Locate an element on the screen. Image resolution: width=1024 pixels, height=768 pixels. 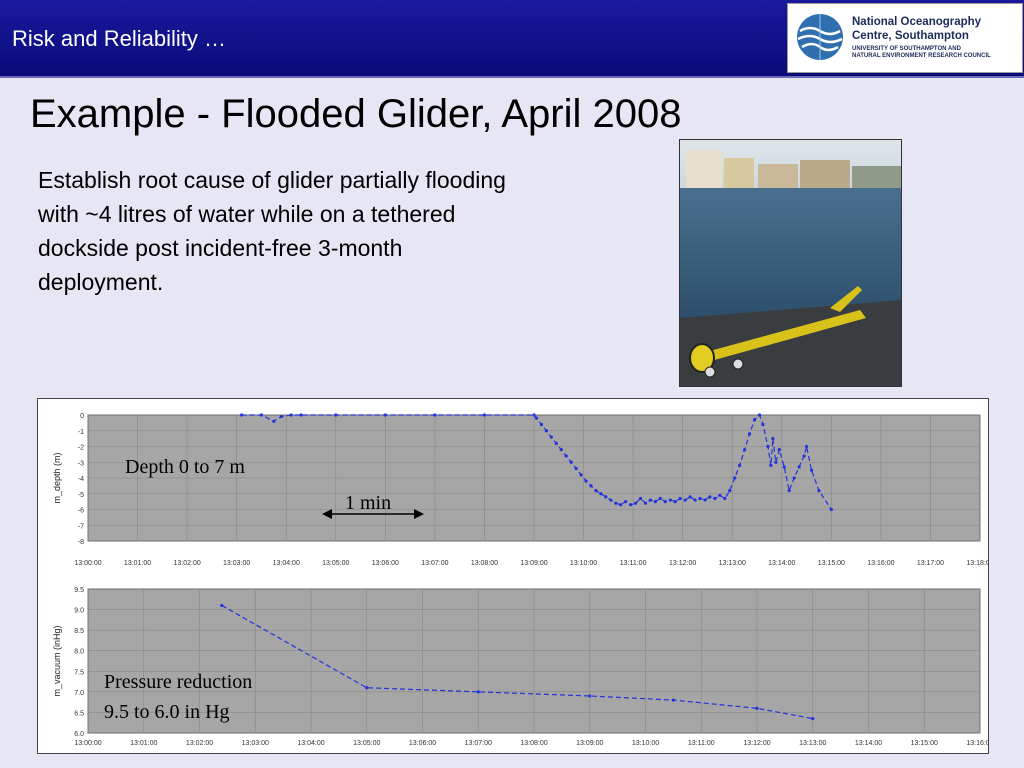
glider-photo is located at coordinates (790, 263).